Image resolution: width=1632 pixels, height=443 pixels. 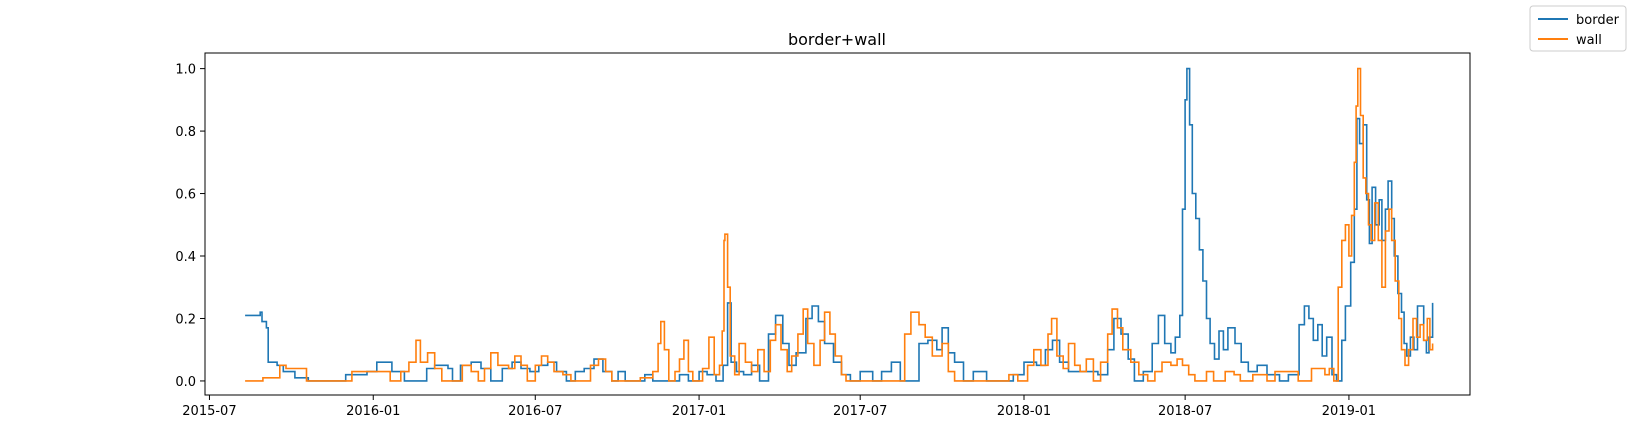 What do you see at coordinates (1589, 40) in the screenshot?
I see `legend-label-wall: wall` at bounding box center [1589, 40].